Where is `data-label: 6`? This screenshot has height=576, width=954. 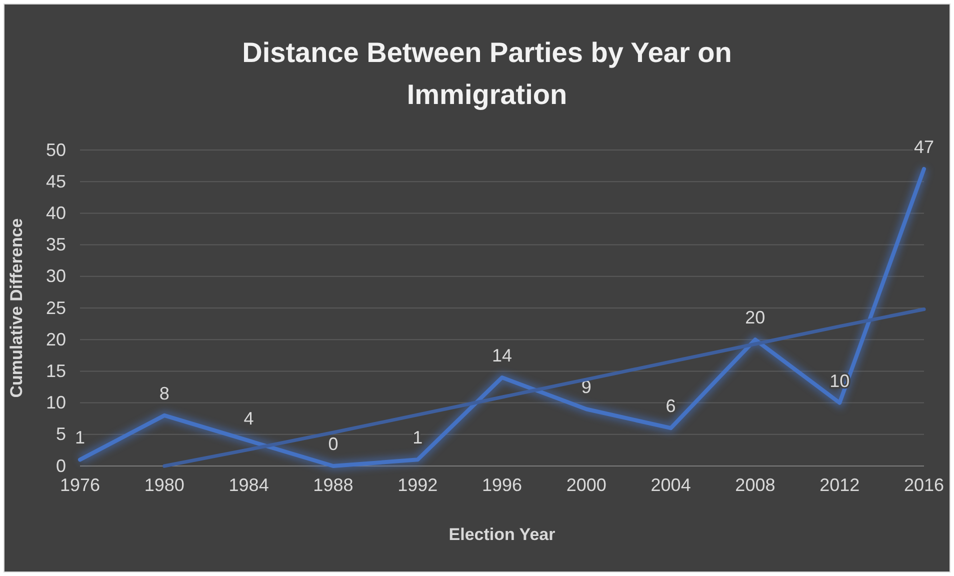 data-label: 6 is located at coordinates (671, 406).